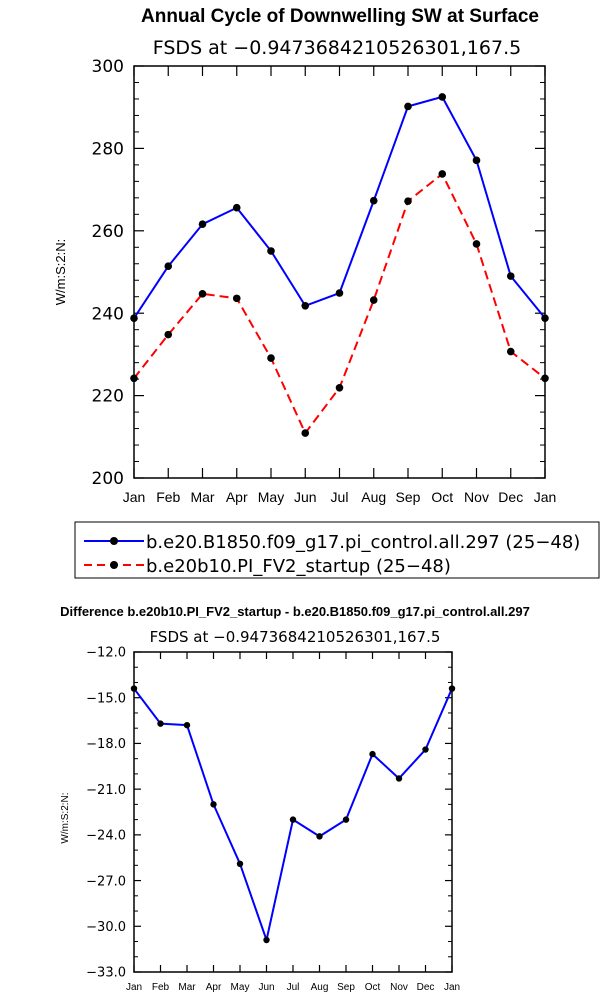 Image resolution: width=603 pixels, height=1004 pixels. Describe the element at coordinates (108, 397) in the screenshot. I see `y-tick-label: 220` at that location.